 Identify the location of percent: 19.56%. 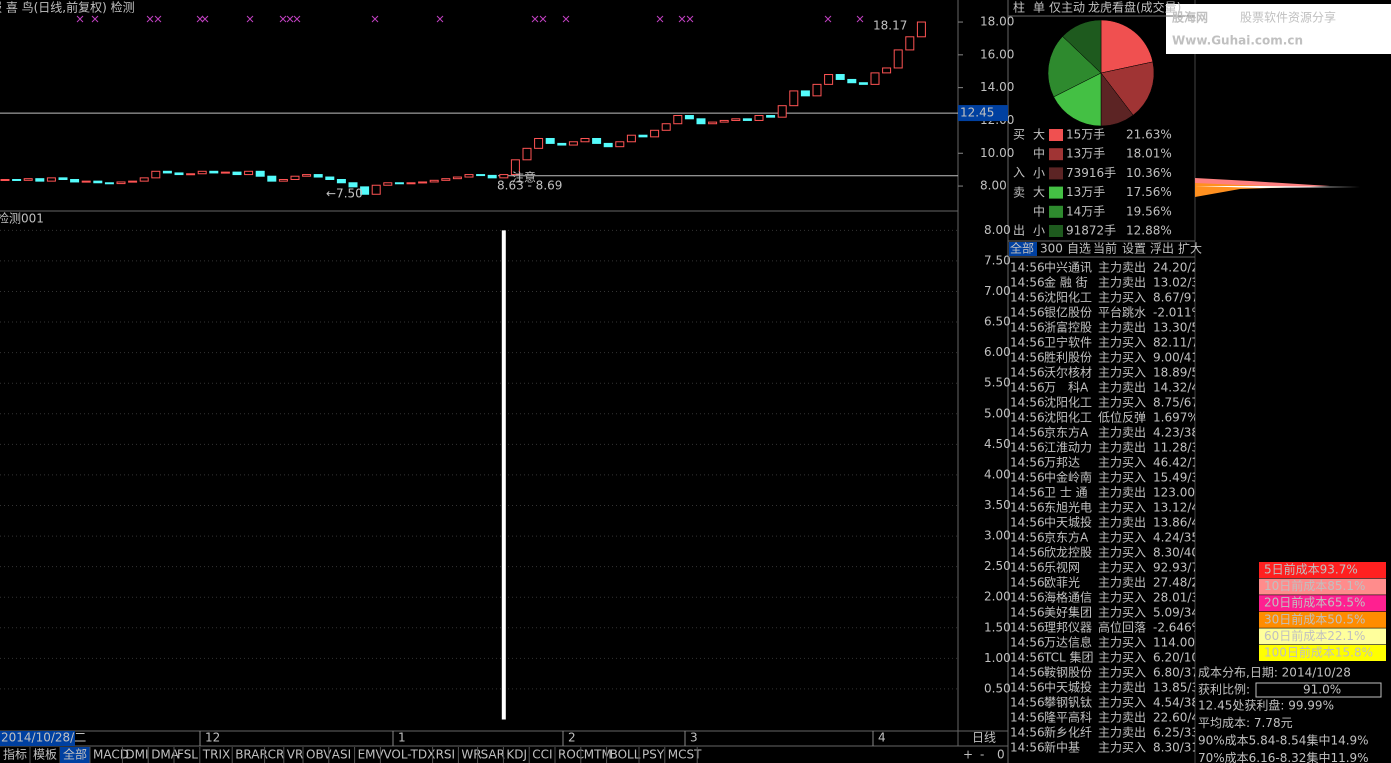
(1149, 211).